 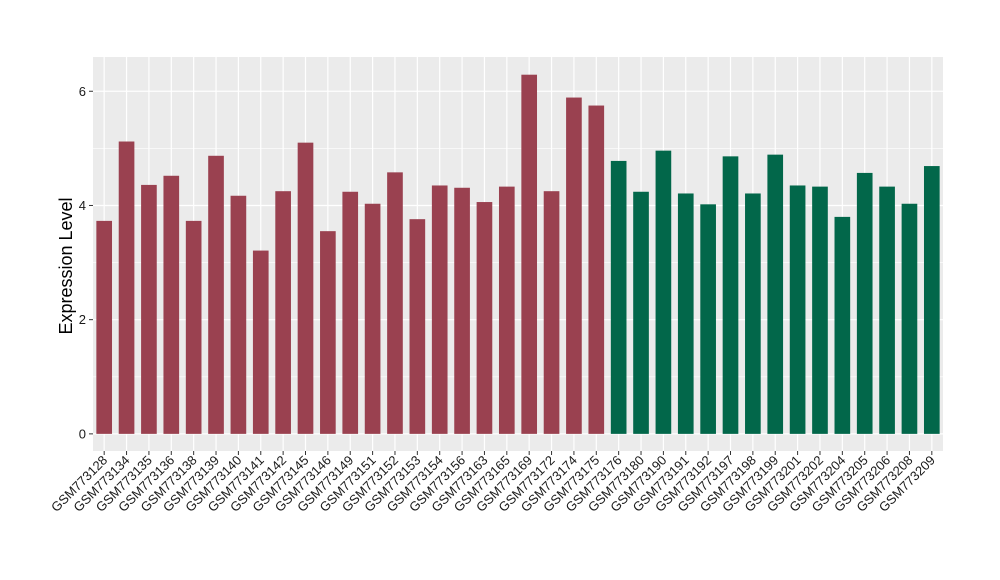 I want to click on y-axis-title: Expression Level, so click(x=66, y=265).